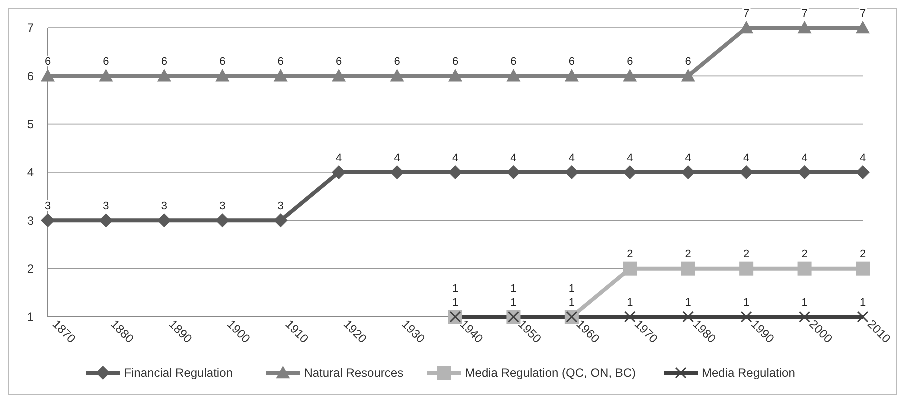 The height and width of the screenshot is (403, 905). Describe the element at coordinates (30, 125) in the screenshot. I see `y-tick-label: 5` at that location.